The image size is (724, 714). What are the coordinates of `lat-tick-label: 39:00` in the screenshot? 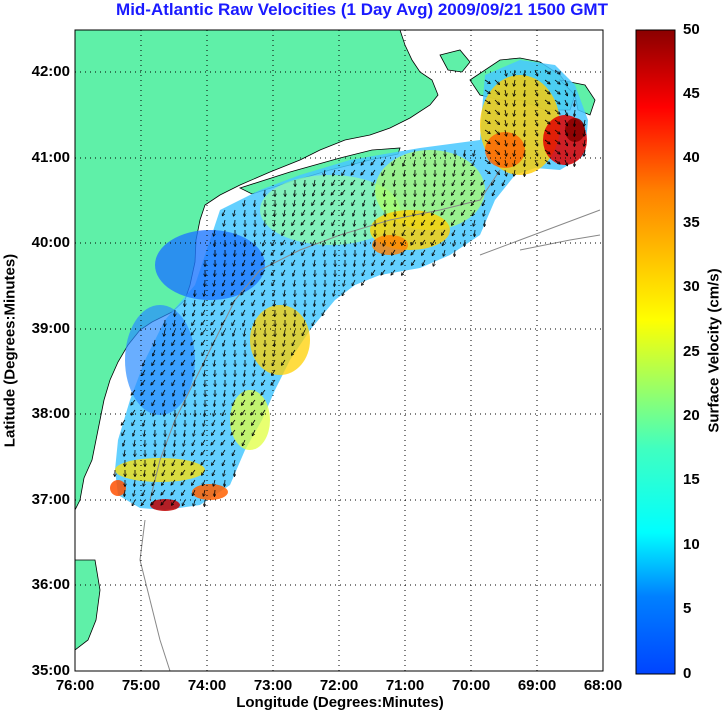 It's located at (45, 328).